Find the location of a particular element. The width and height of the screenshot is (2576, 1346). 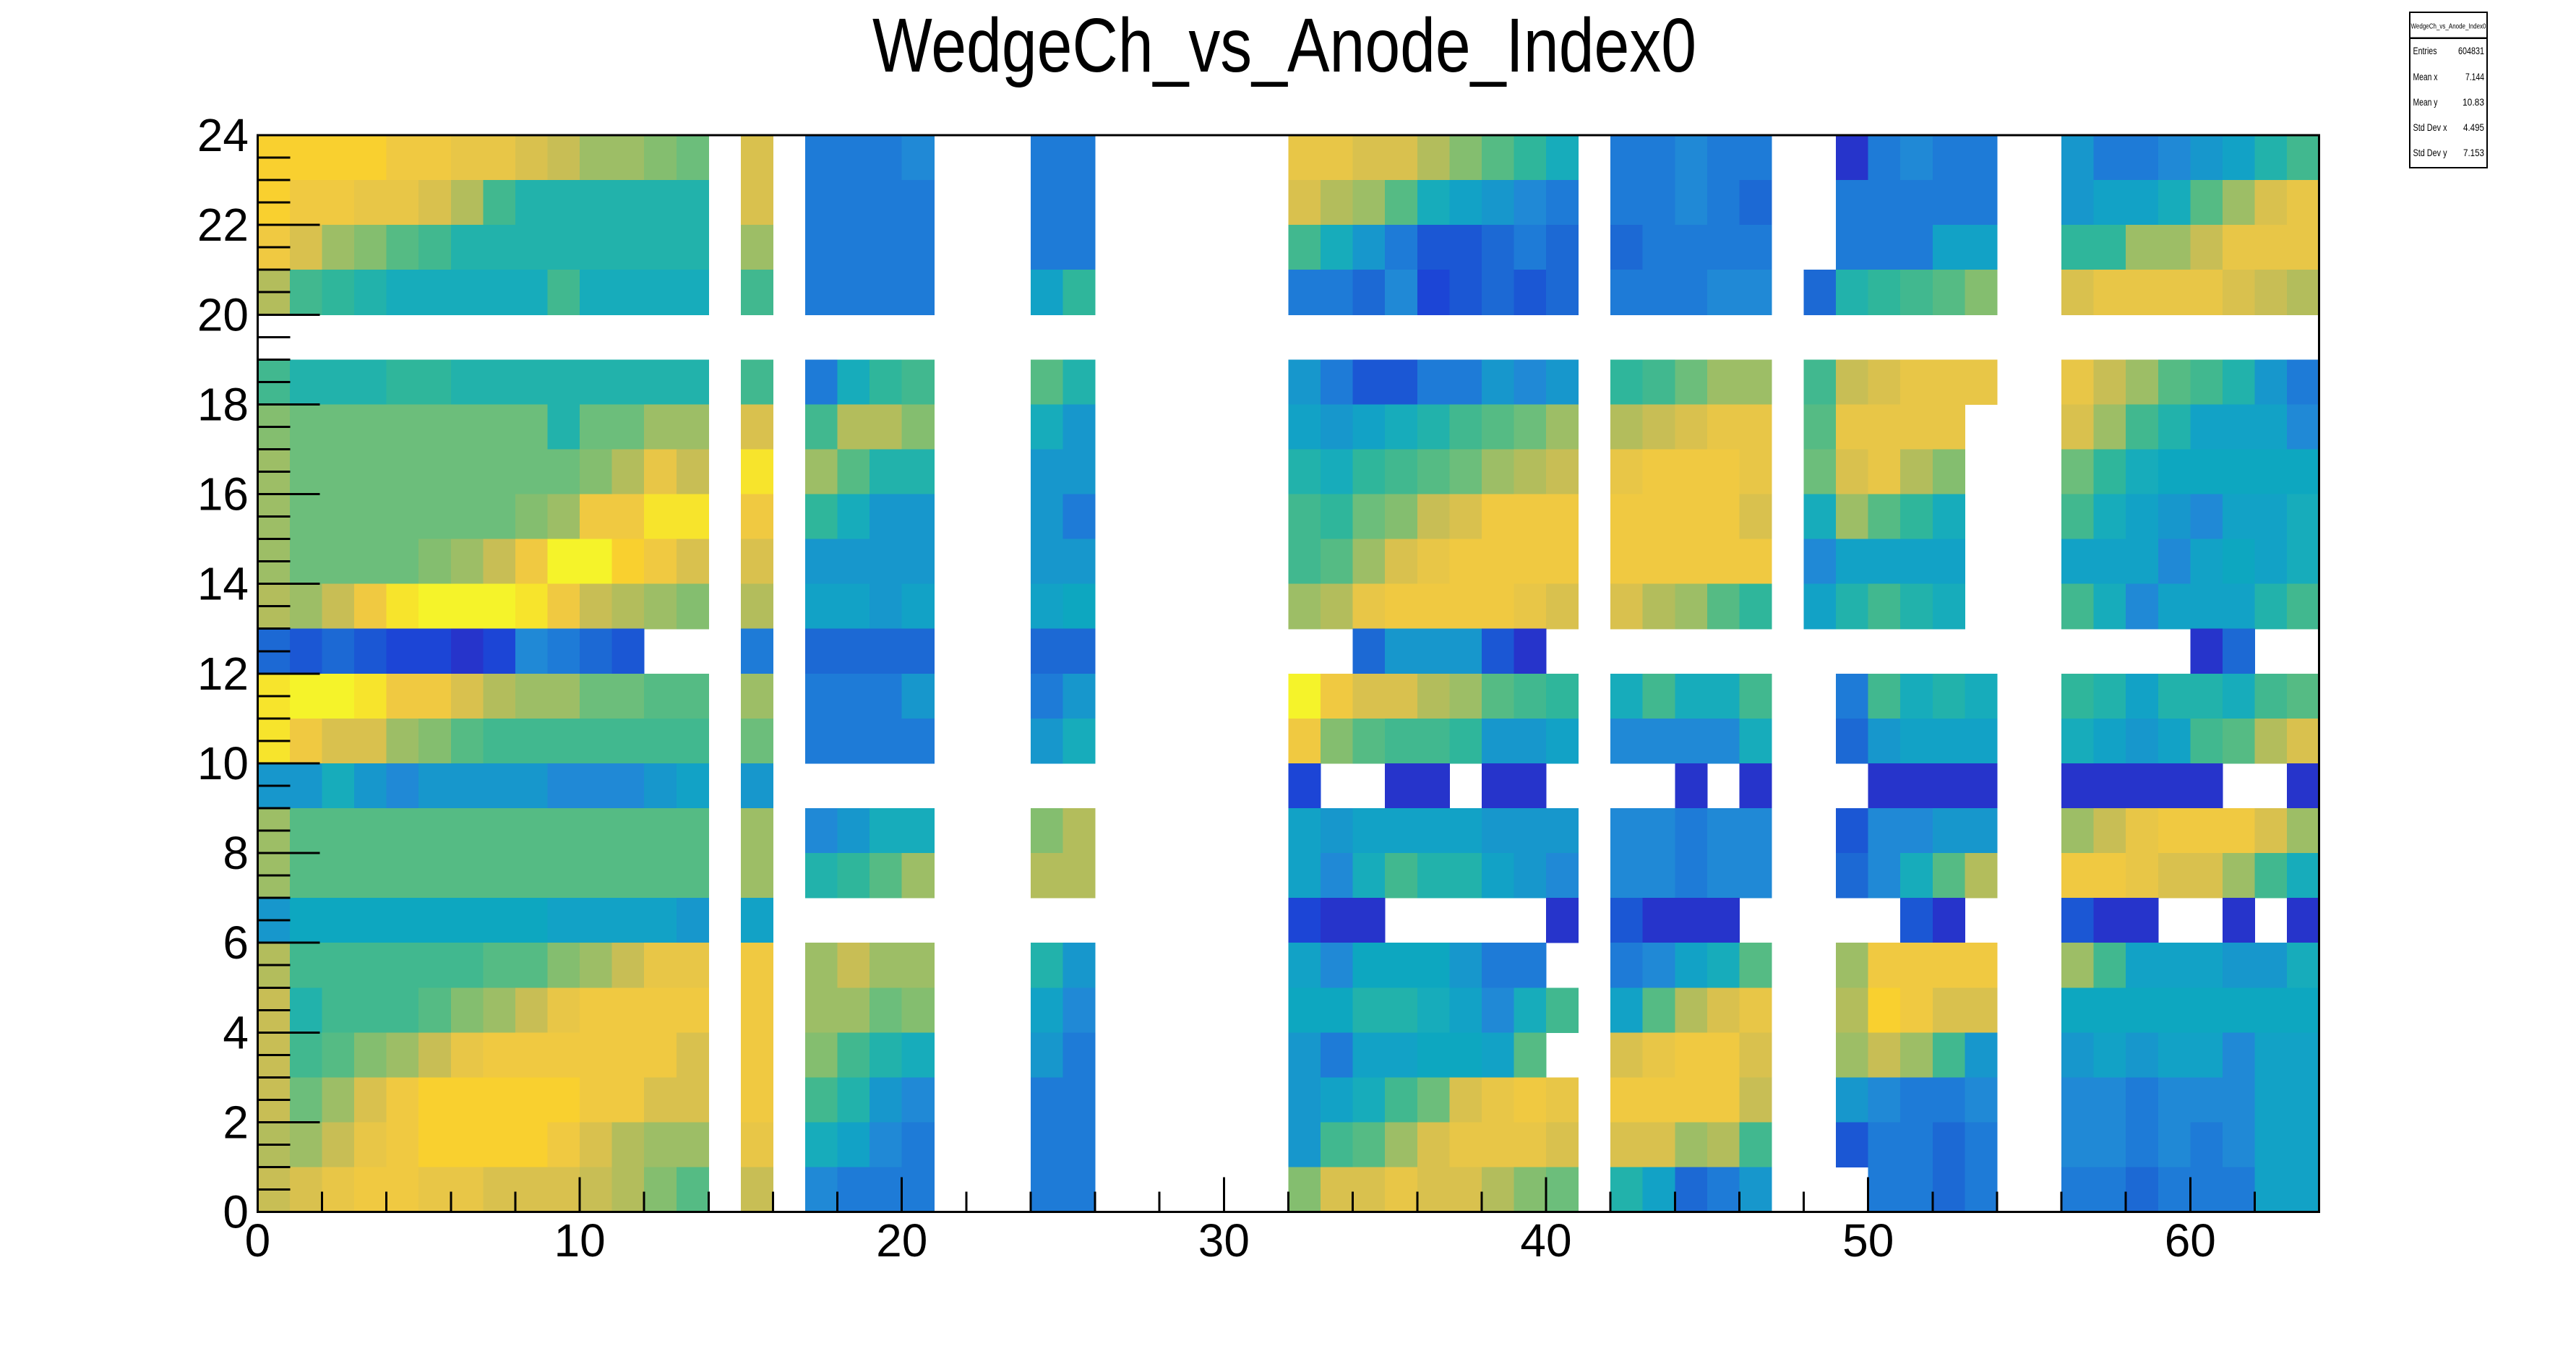

svg-text: 4.495 is located at coordinates (2473, 127).